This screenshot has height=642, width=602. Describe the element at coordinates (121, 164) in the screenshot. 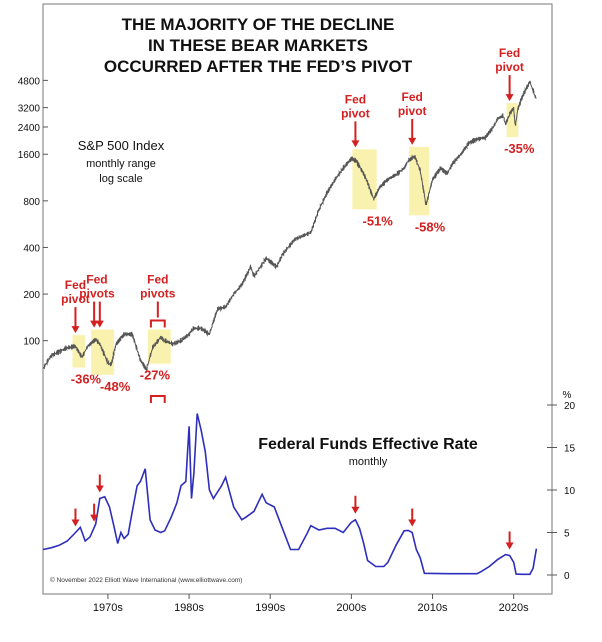

I see `sp500-sublabel: monthly range` at that location.